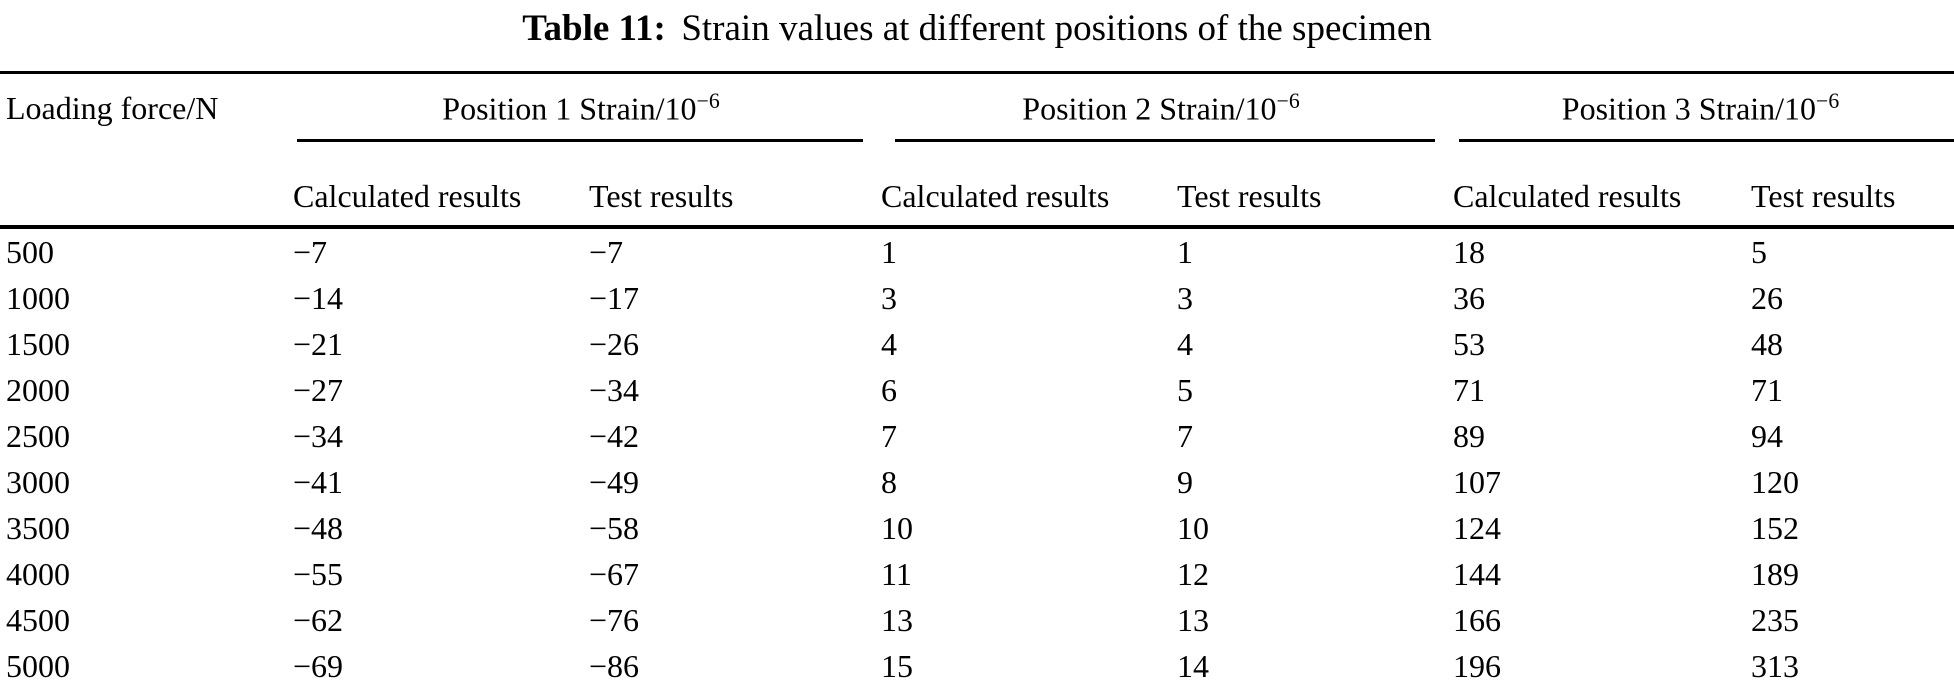 This screenshot has height=687, width=1954. What do you see at coordinates (318, 527) in the screenshot?
I see `strain-value-cell: −48` at bounding box center [318, 527].